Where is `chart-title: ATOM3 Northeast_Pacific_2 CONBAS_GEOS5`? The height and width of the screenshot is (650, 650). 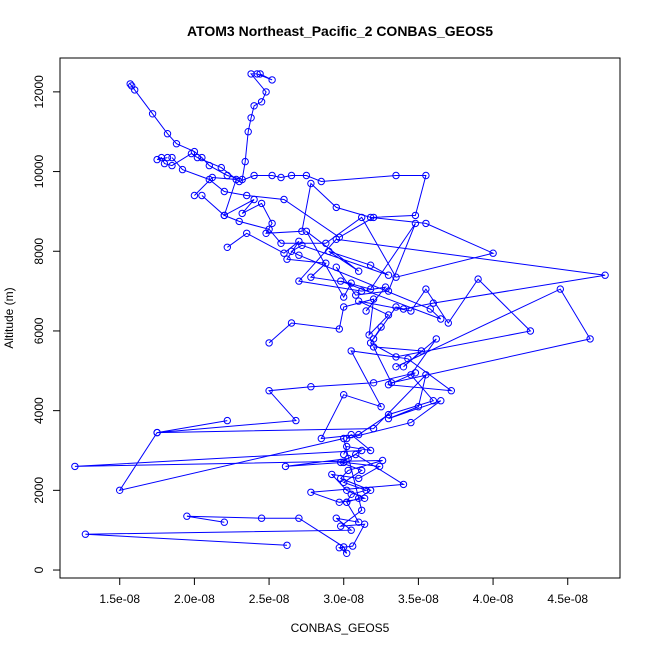
chart-title: ATOM3 Northeast_Pacific_2 CONBAS_GEOS5 is located at coordinates (340, 31).